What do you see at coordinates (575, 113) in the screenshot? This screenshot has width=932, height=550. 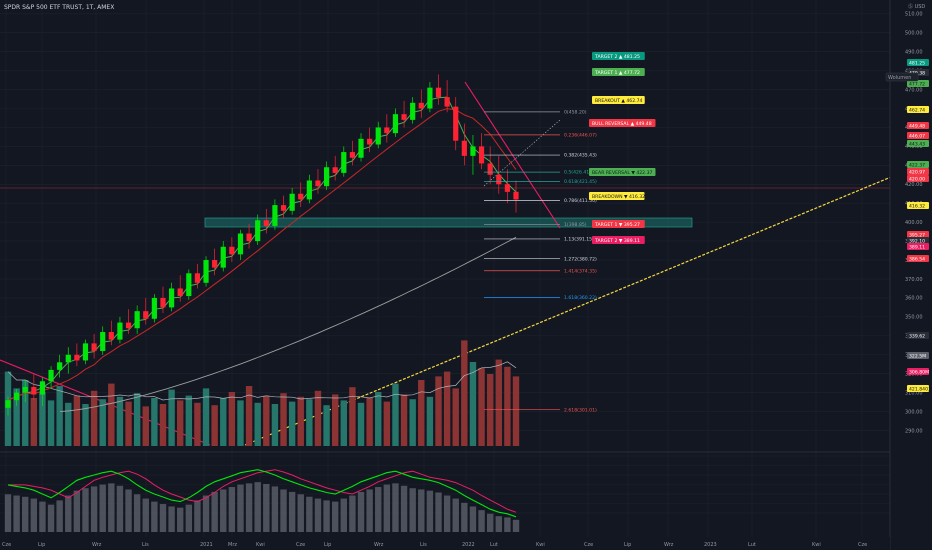 I see `fib-label: 0(458.20)` at bounding box center [575, 113].